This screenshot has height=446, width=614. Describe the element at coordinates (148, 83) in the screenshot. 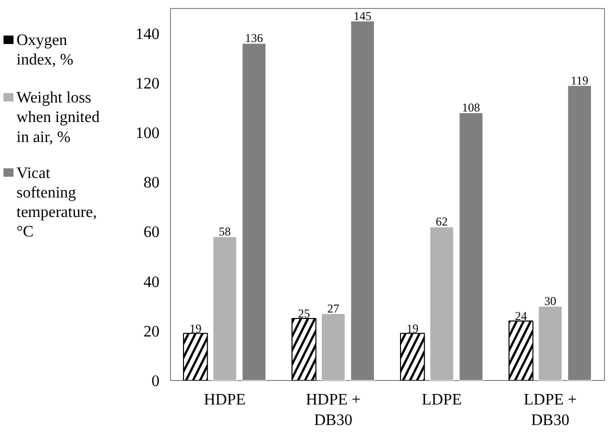

I see `y-tick-label: 120` at that location.